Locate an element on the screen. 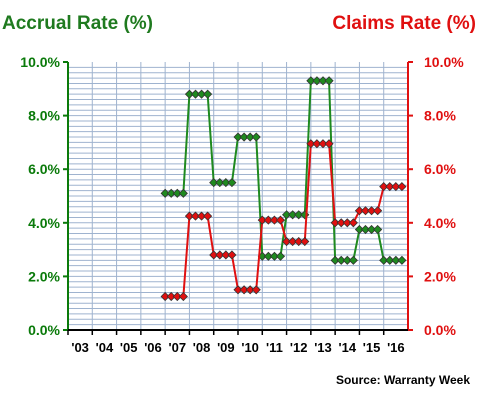 The height and width of the screenshot is (400, 480). x-tick-label: '13 is located at coordinates (323, 347).